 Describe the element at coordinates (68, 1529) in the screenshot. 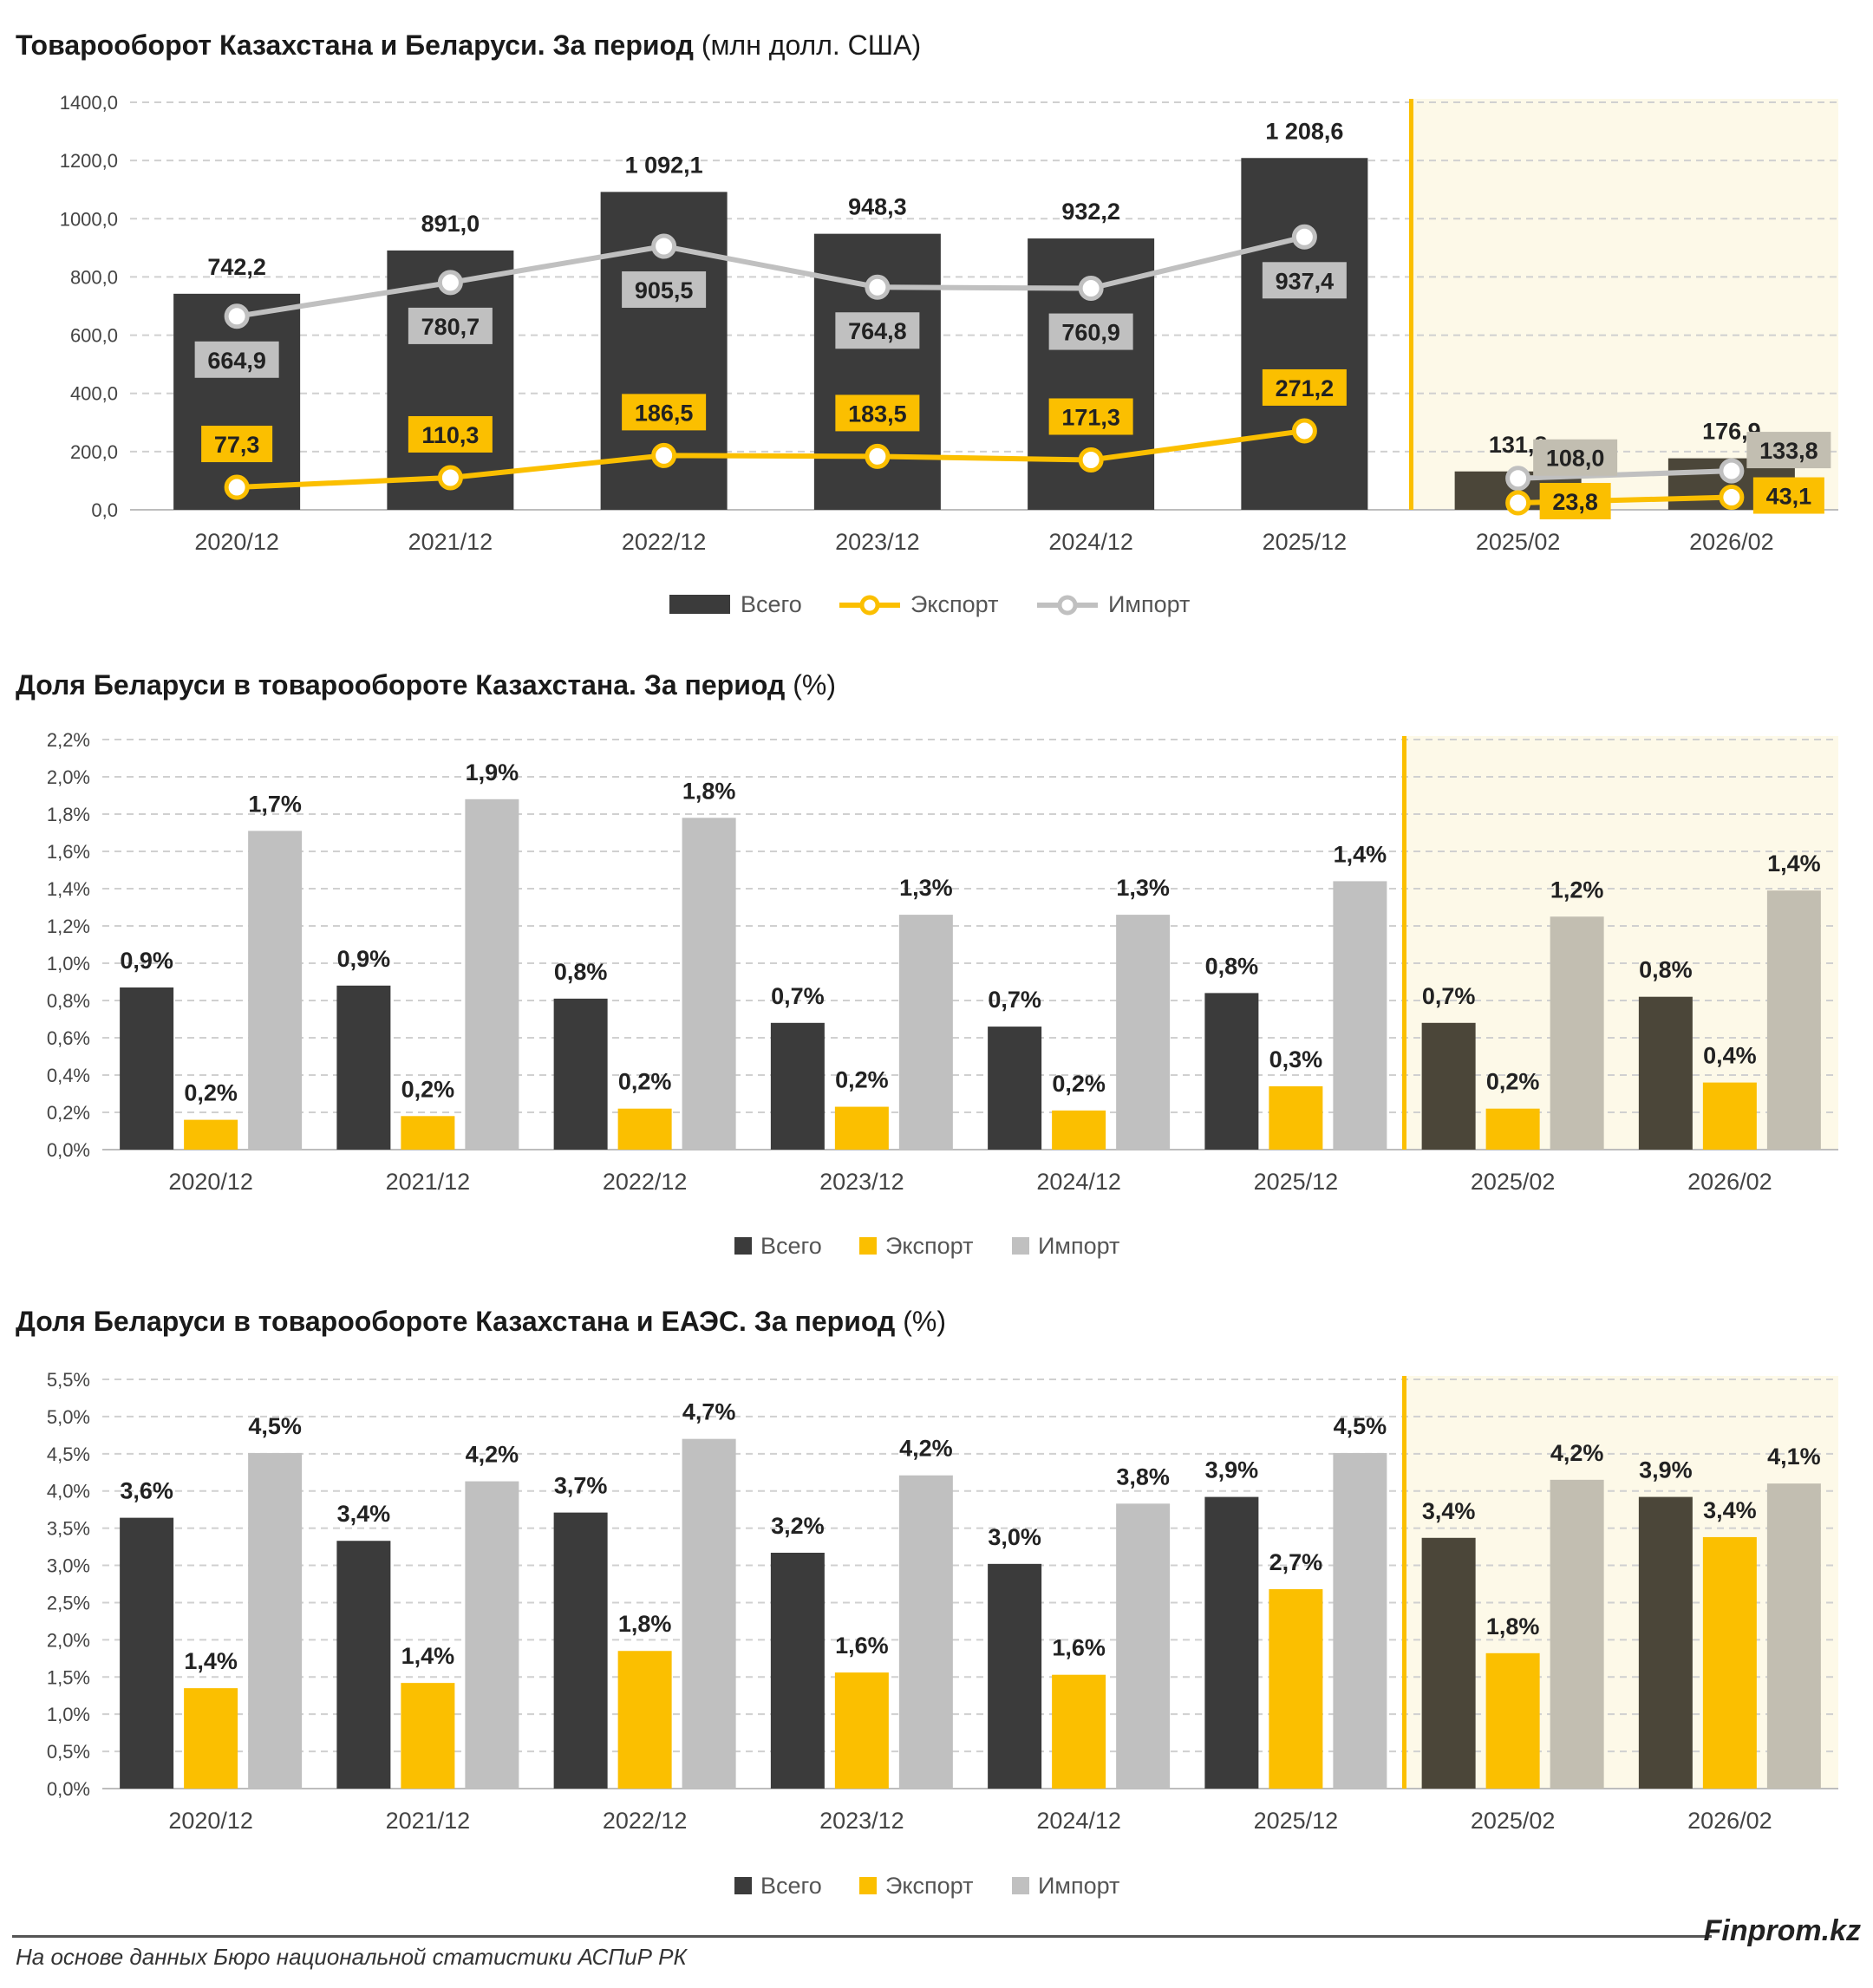

I see `c3-ytick-label: 3,5%` at that location.